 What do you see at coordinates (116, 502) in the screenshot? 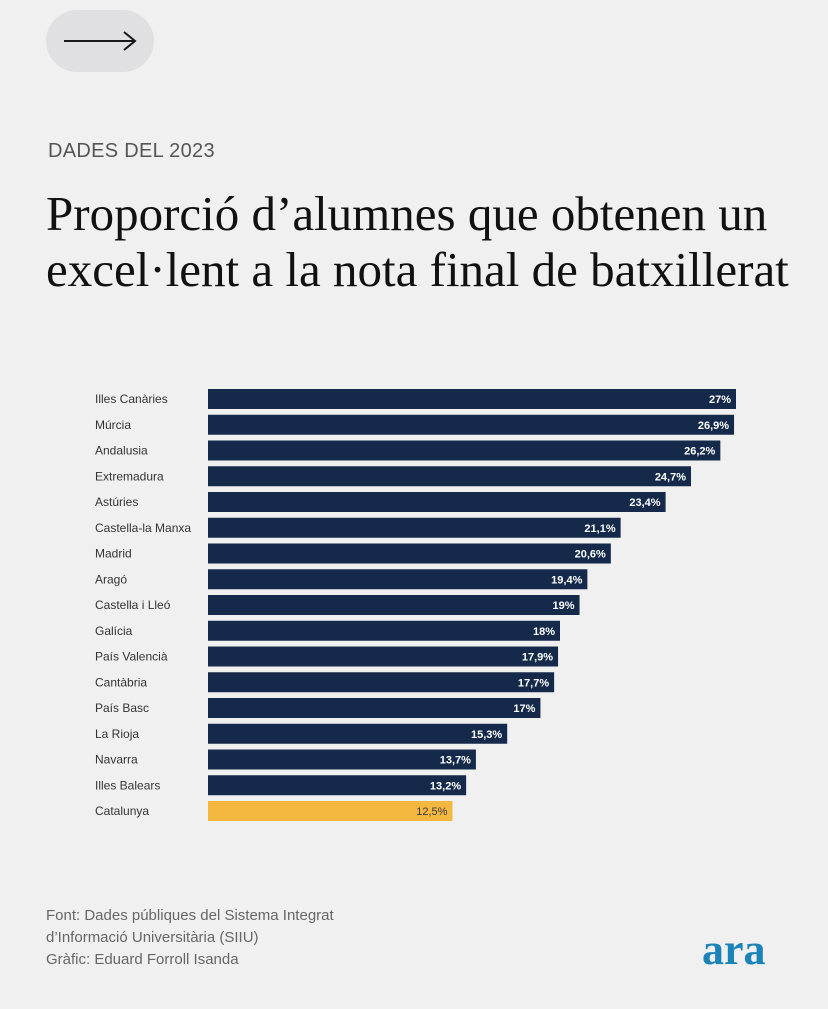
I see `category-label: Astúries` at bounding box center [116, 502].